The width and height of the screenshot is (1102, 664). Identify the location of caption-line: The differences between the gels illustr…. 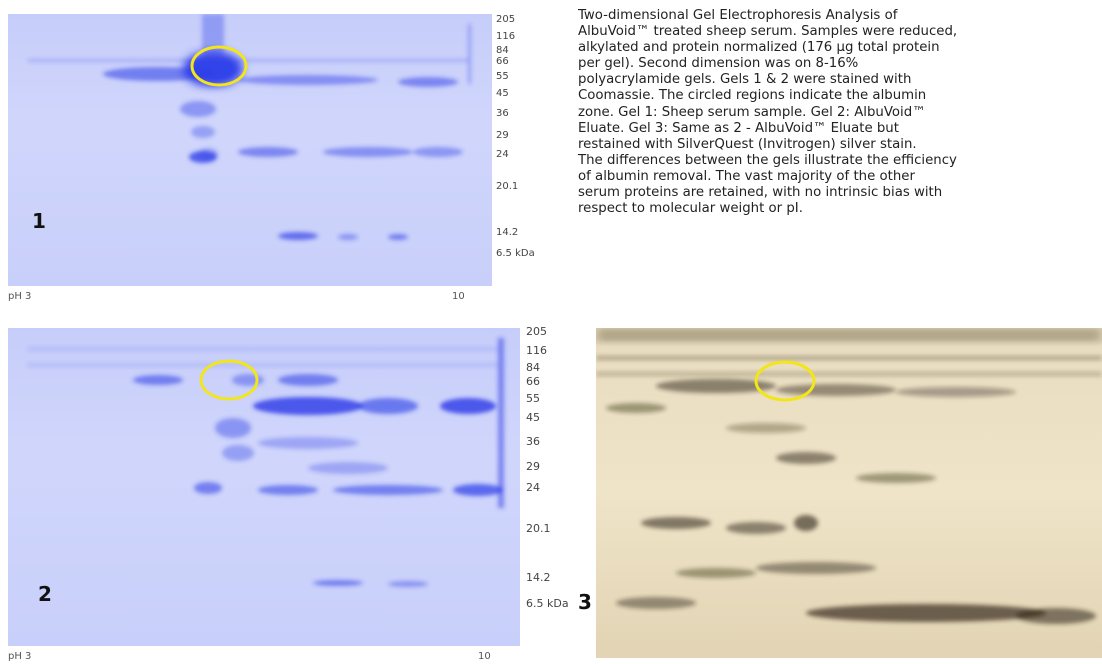
(767, 160).